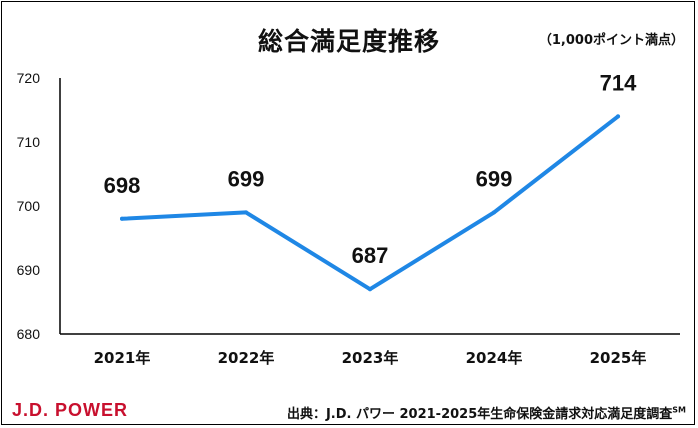 The image size is (698, 428). What do you see at coordinates (618, 82) in the screenshot?
I see `data-label: 714` at bounding box center [618, 82].